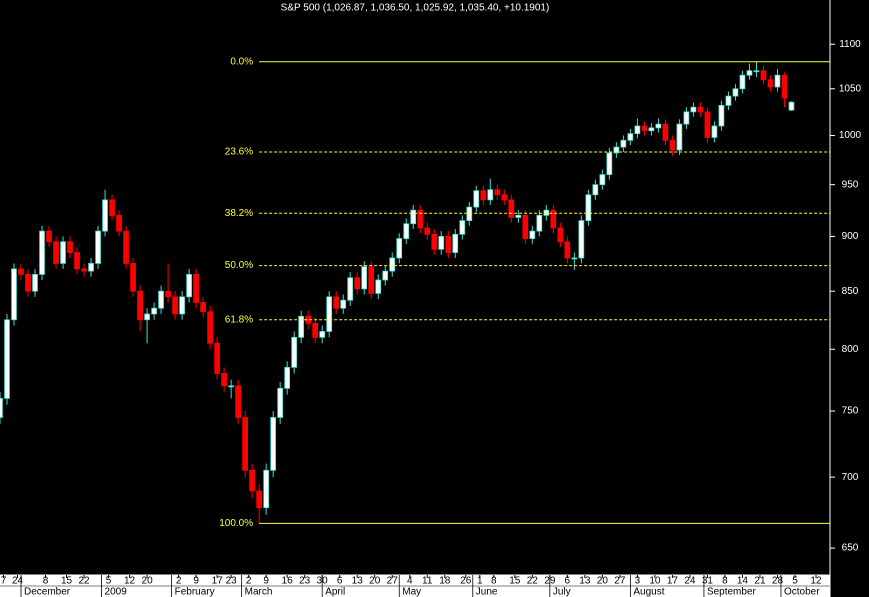 This screenshot has width=869, height=597. Describe the element at coordinates (850, 44) in the screenshot. I see `y-tick-label: 1100` at that location.